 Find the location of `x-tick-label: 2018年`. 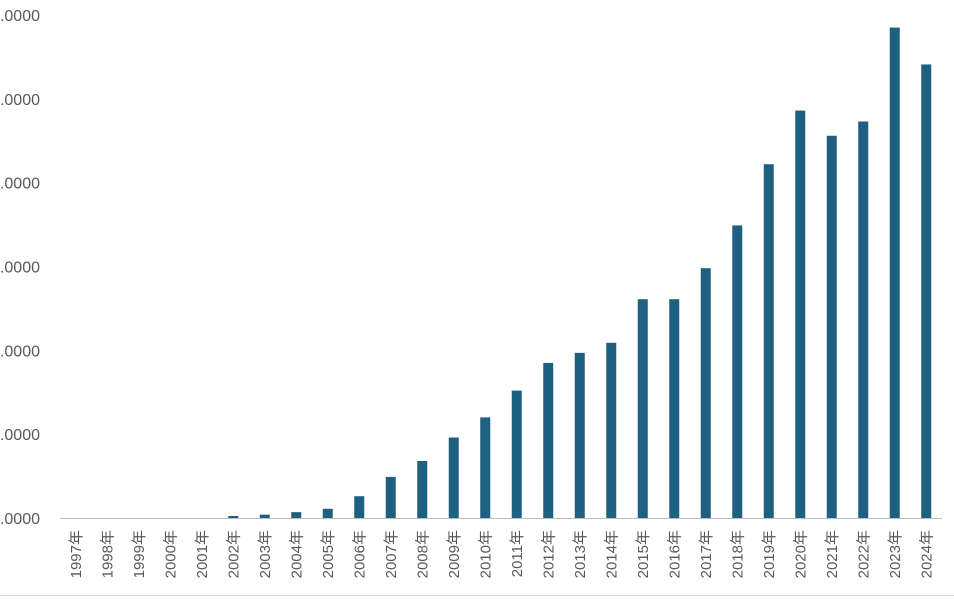

x-tick-label: 2018年 is located at coordinates (737, 554).